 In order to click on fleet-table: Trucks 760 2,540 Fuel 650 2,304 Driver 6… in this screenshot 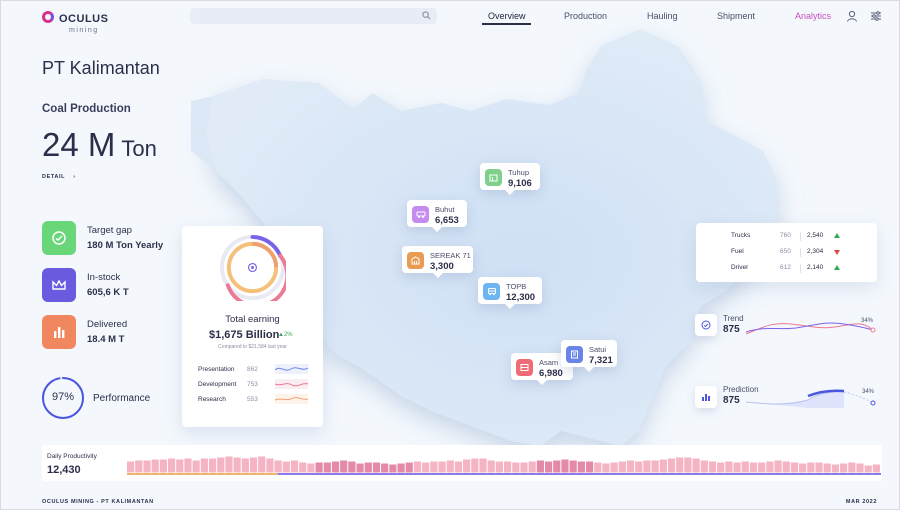, I will do `click(786, 252)`.